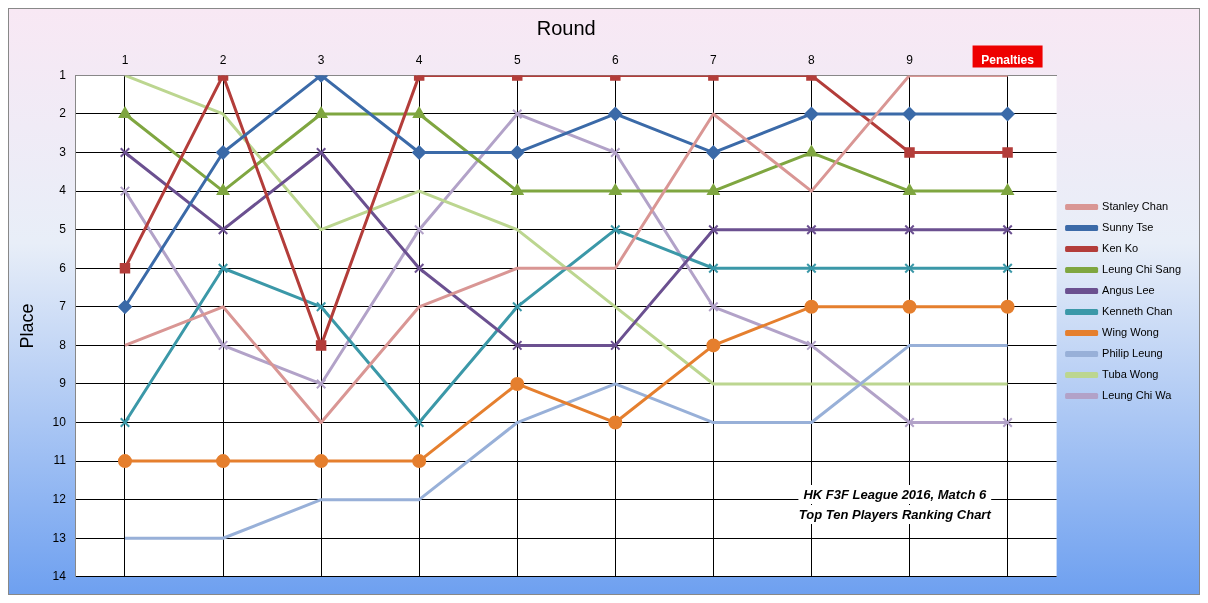  What do you see at coordinates (63, 151) in the screenshot?
I see `y-tick-label: 3` at bounding box center [63, 151].